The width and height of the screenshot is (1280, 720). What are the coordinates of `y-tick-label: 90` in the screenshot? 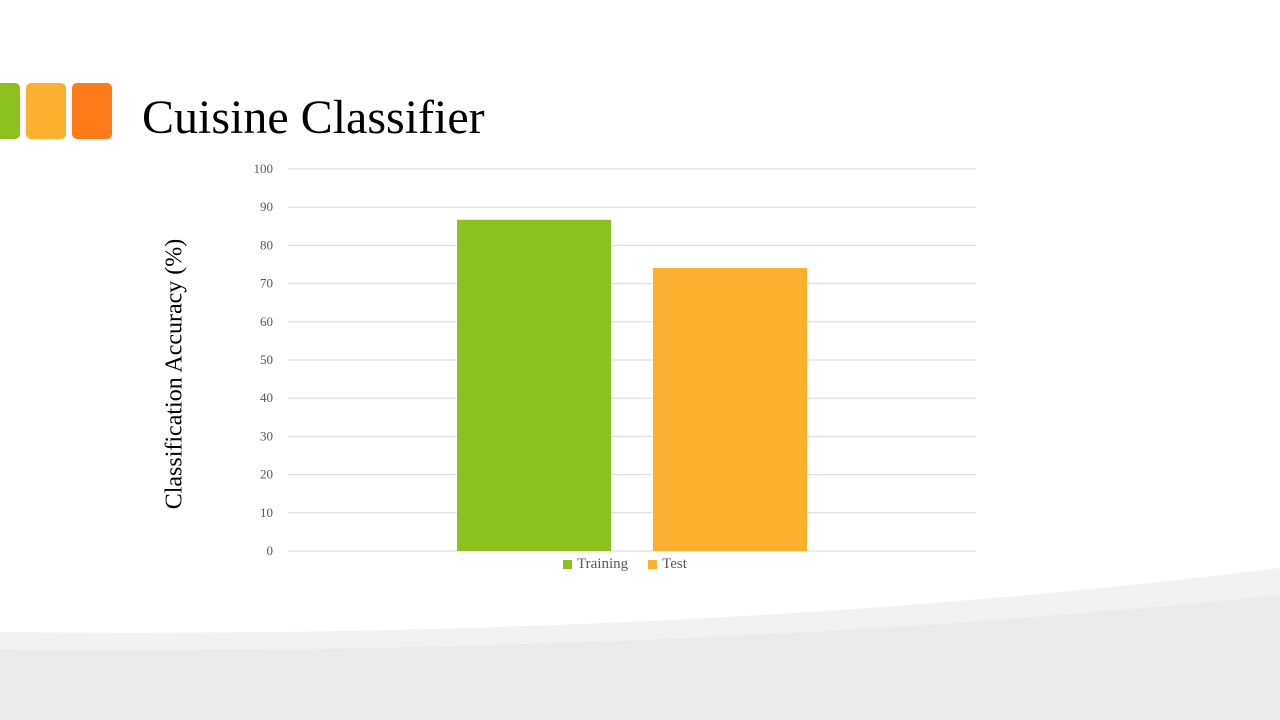 It's located at (266, 206).